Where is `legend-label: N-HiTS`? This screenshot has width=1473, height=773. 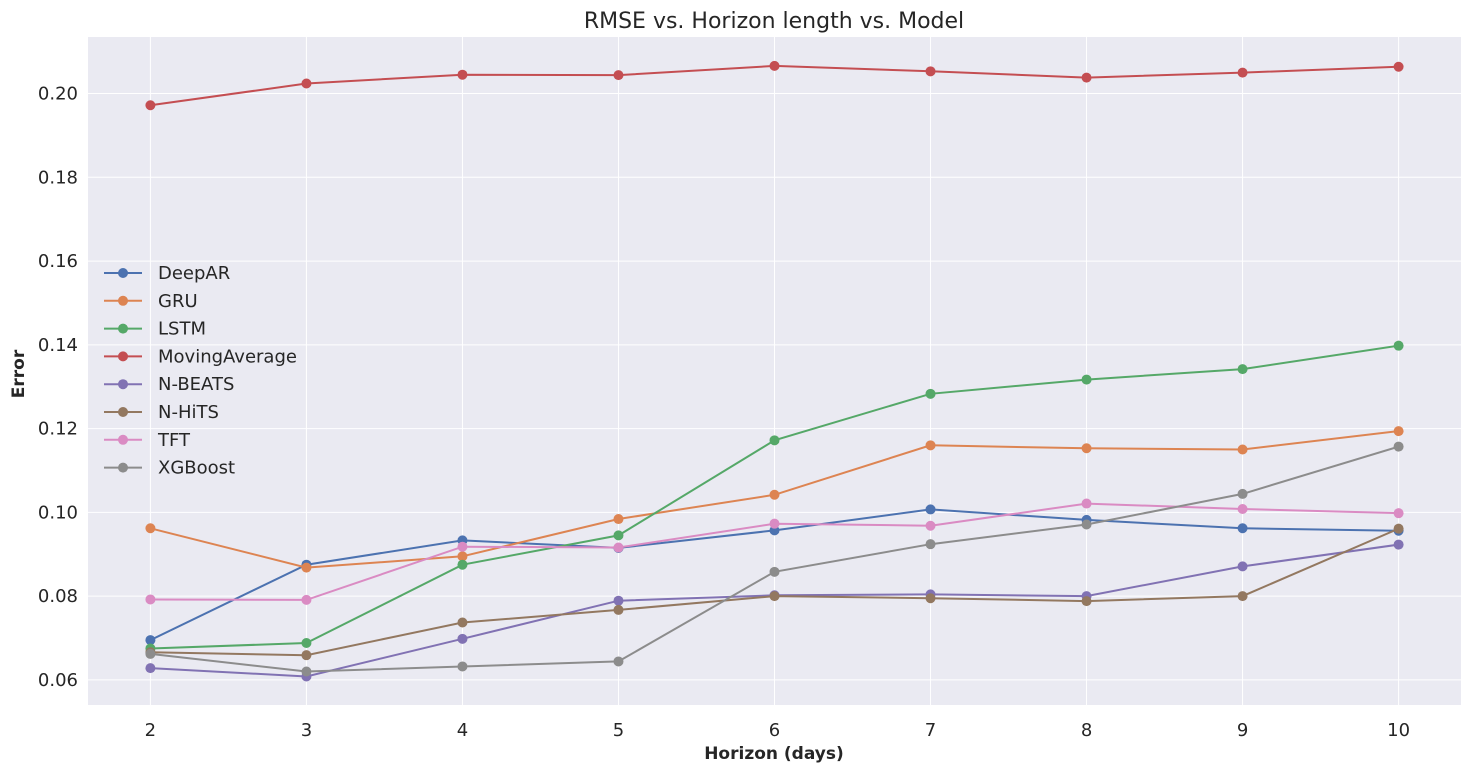
legend-label: N-HiTS is located at coordinates (188, 412).